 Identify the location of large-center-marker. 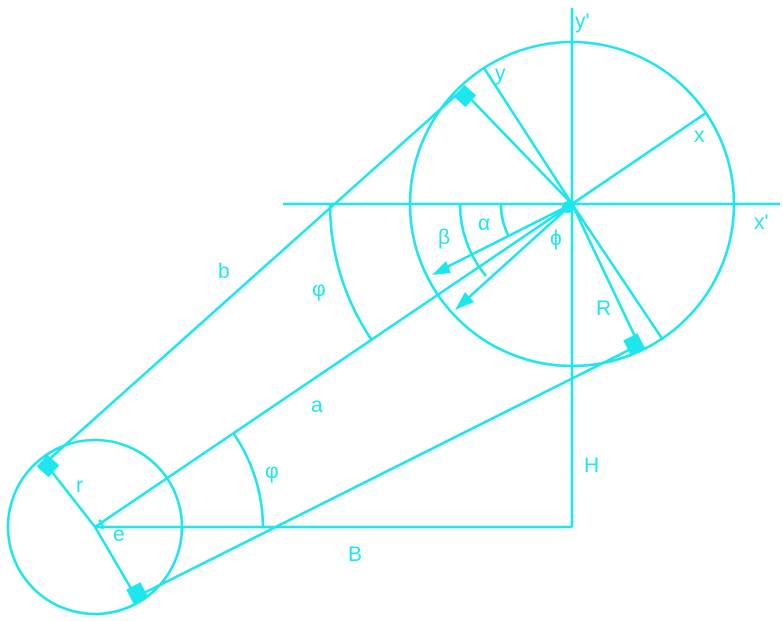
(568, 207).